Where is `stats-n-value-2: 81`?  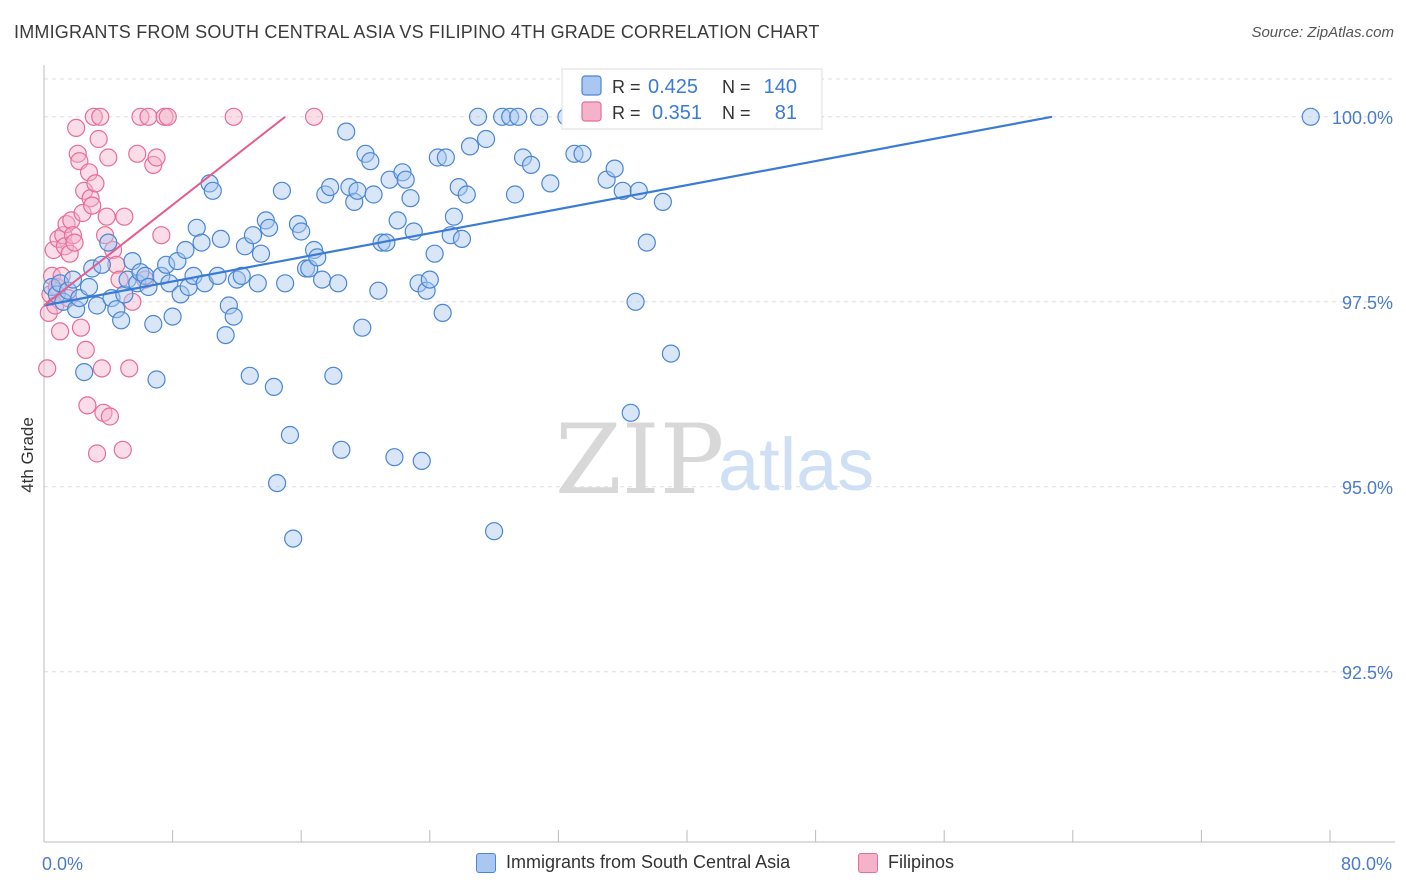 stats-n-value-2: 81 is located at coordinates (786, 113).